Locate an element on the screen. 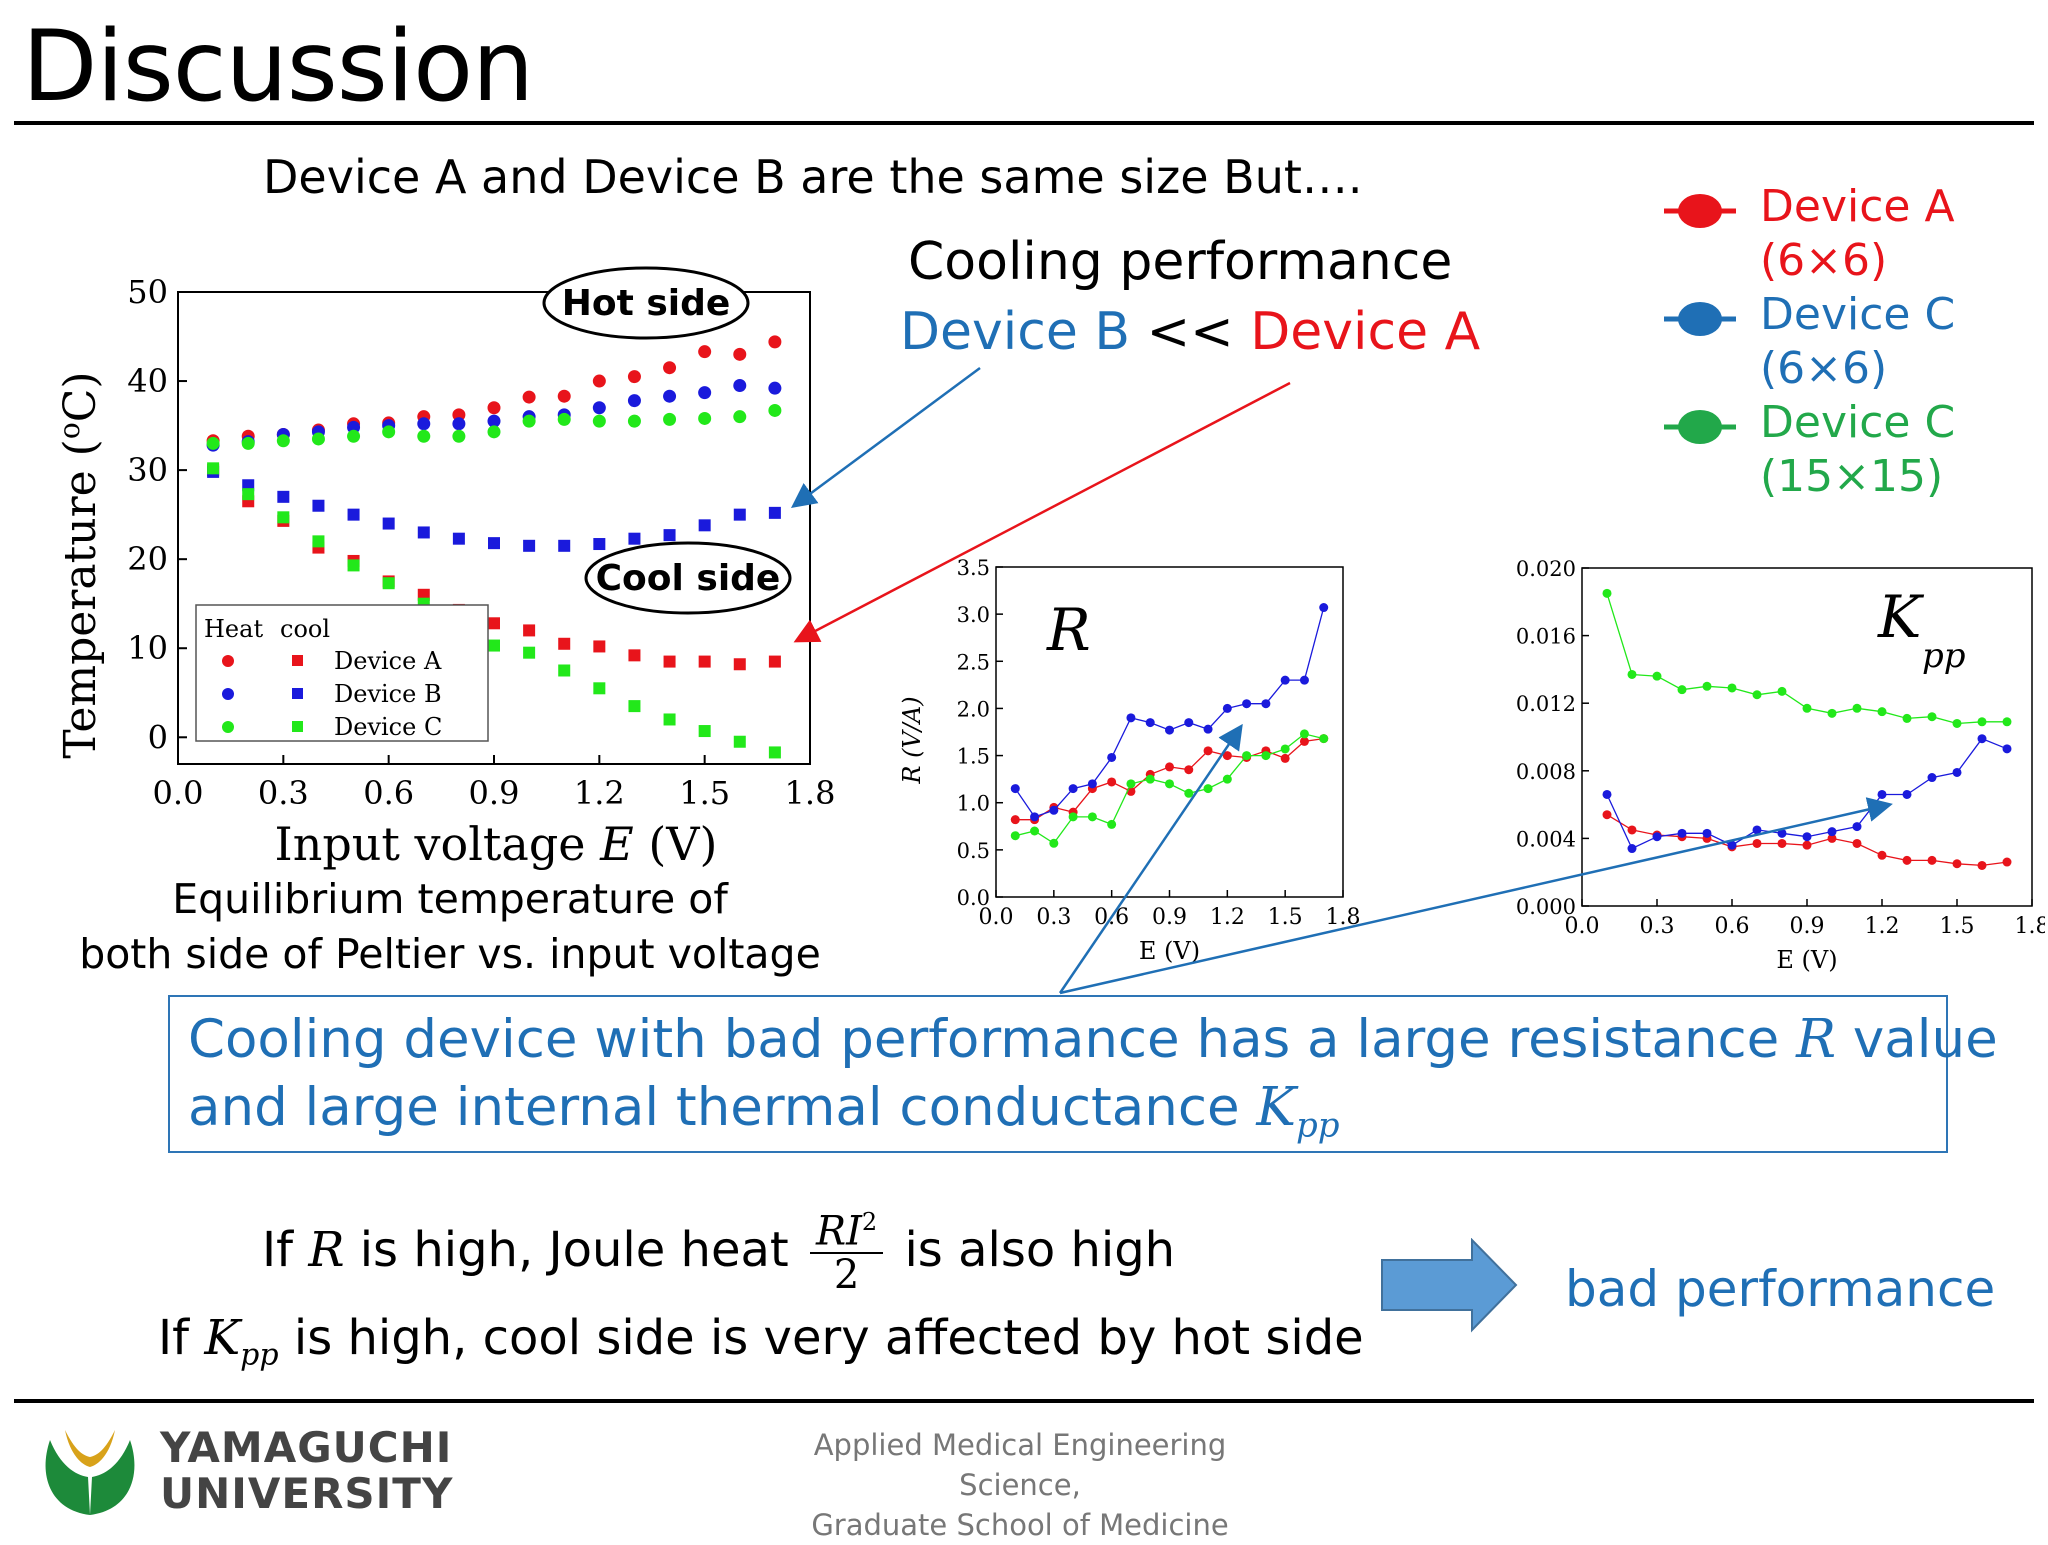 Image resolution: width=2048 pixels, height=1545 pixels. series-cool-device-b is located at coordinates (494, 508).